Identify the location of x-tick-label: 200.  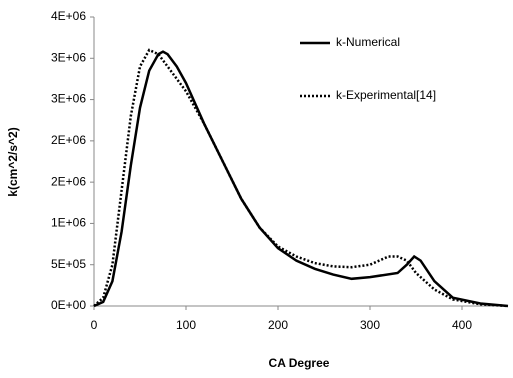
(278, 325).